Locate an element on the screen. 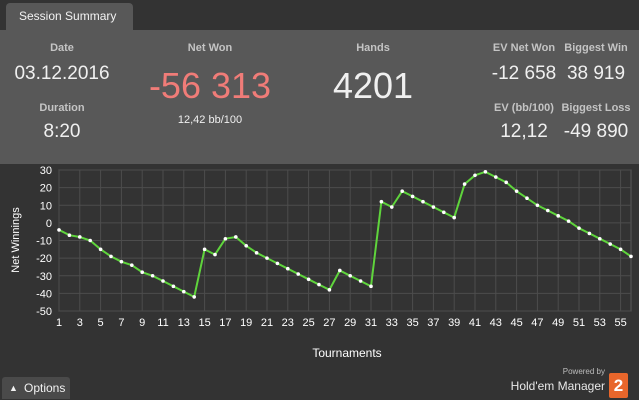 The image size is (639, 400). duration-value: 8:20 is located at coordinates (62, 131).